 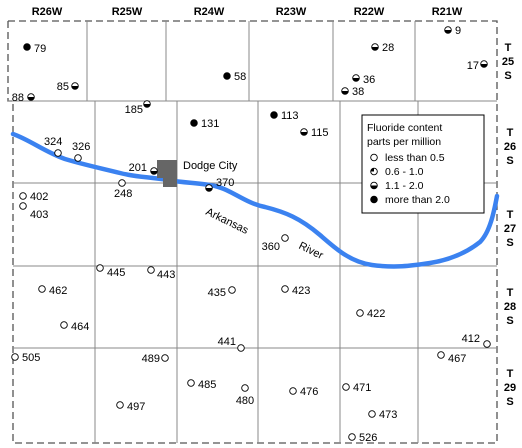 What do you see at coordinates (123, 189) in the screenshot?
I see `well-248: 248` at bounding box center [123, 189].